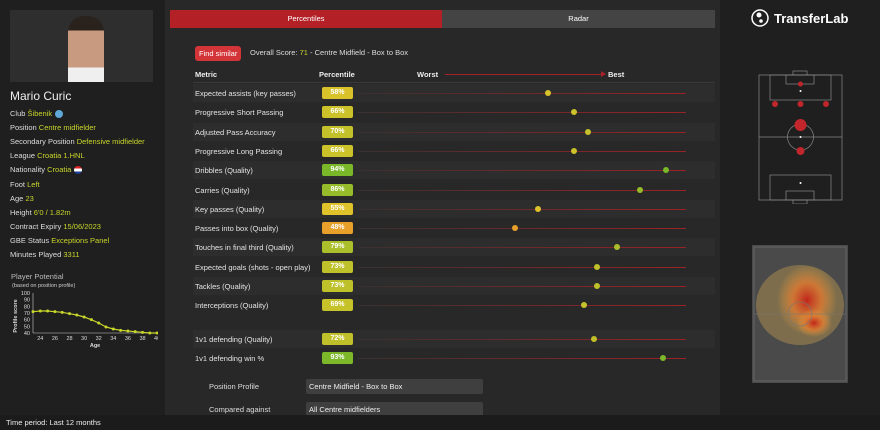  What do you see at coordinates (337, 208) in the screenshot?
I see `percentile-badge: 55%` at bounding box center [337, 208].